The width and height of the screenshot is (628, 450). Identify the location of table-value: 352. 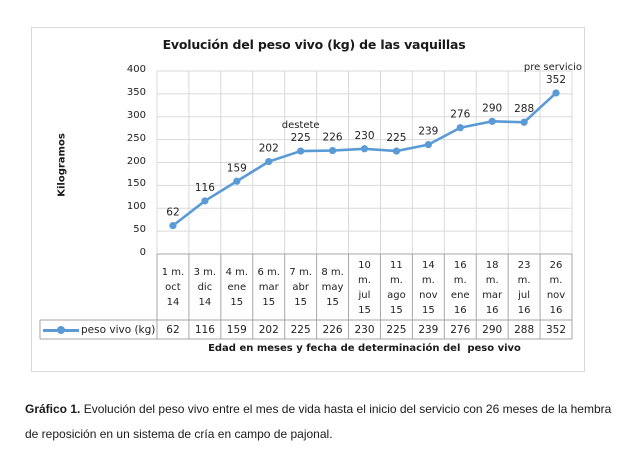
(556, 330).